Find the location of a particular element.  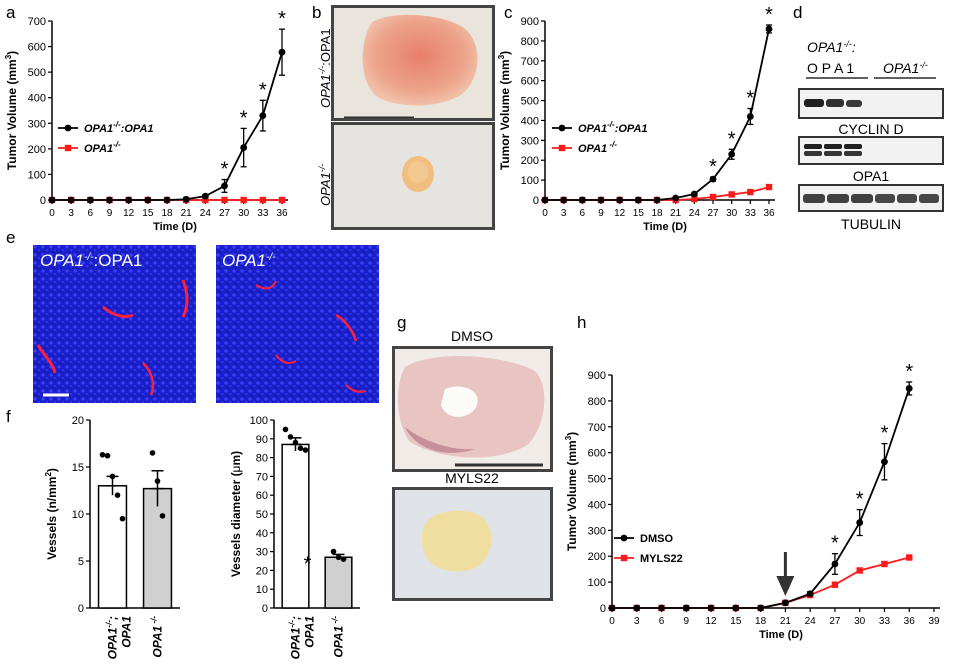

chart-f2-ylabel: Vessels diameter (μm) is located at coordinates (236, 514).